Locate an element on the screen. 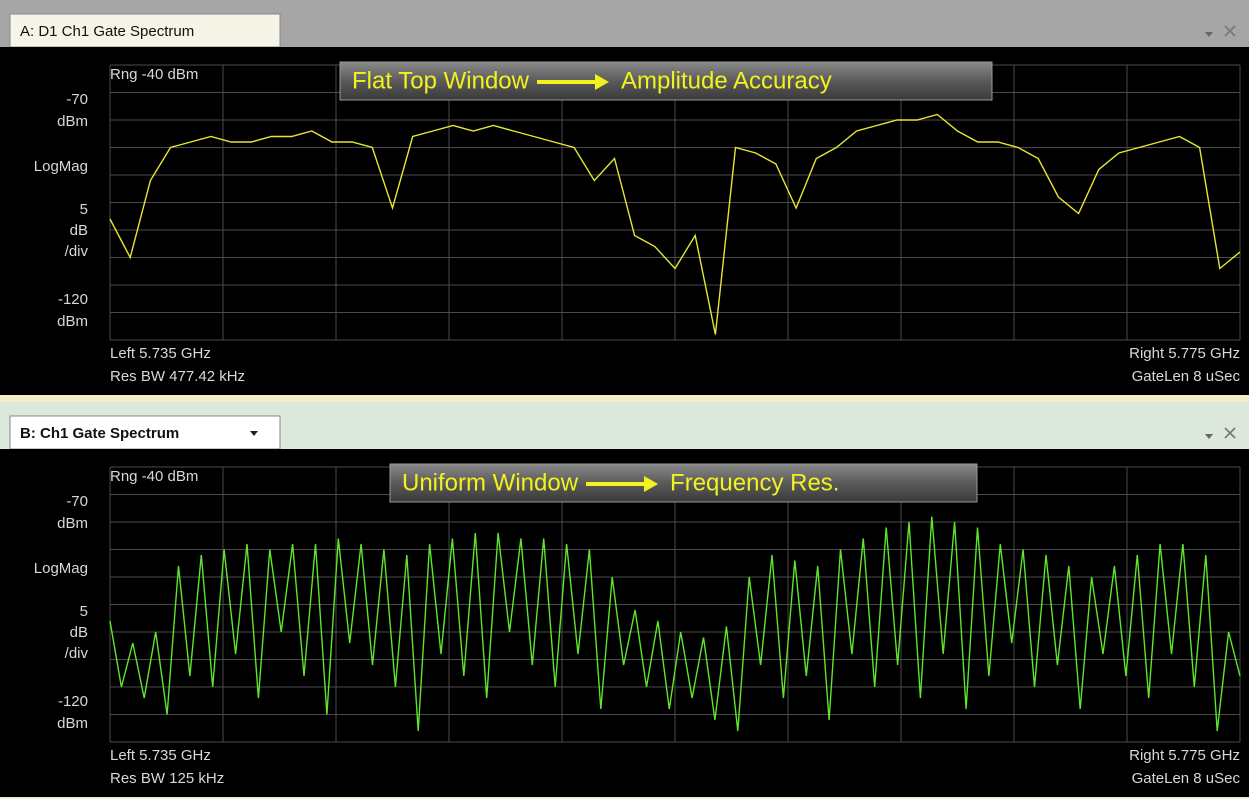 This screenshot has width=1249, height=799. annotation-right: Frequency Res. is located at coordinates (754, 482).